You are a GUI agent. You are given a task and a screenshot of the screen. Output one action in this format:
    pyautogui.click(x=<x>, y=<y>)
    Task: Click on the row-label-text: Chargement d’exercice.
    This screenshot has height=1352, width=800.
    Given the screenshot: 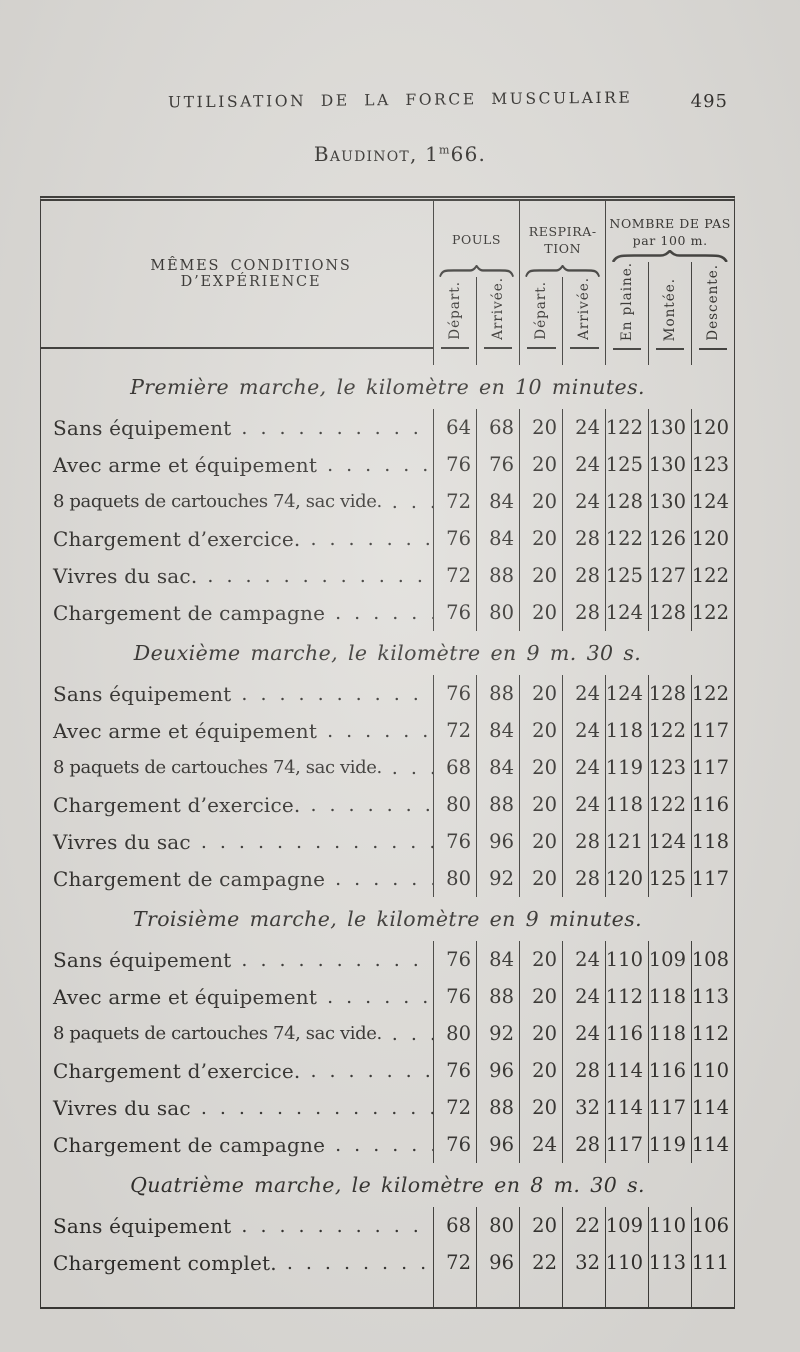 What is the action you would take?
    pyautogui.click(x=177, y=1070)
    